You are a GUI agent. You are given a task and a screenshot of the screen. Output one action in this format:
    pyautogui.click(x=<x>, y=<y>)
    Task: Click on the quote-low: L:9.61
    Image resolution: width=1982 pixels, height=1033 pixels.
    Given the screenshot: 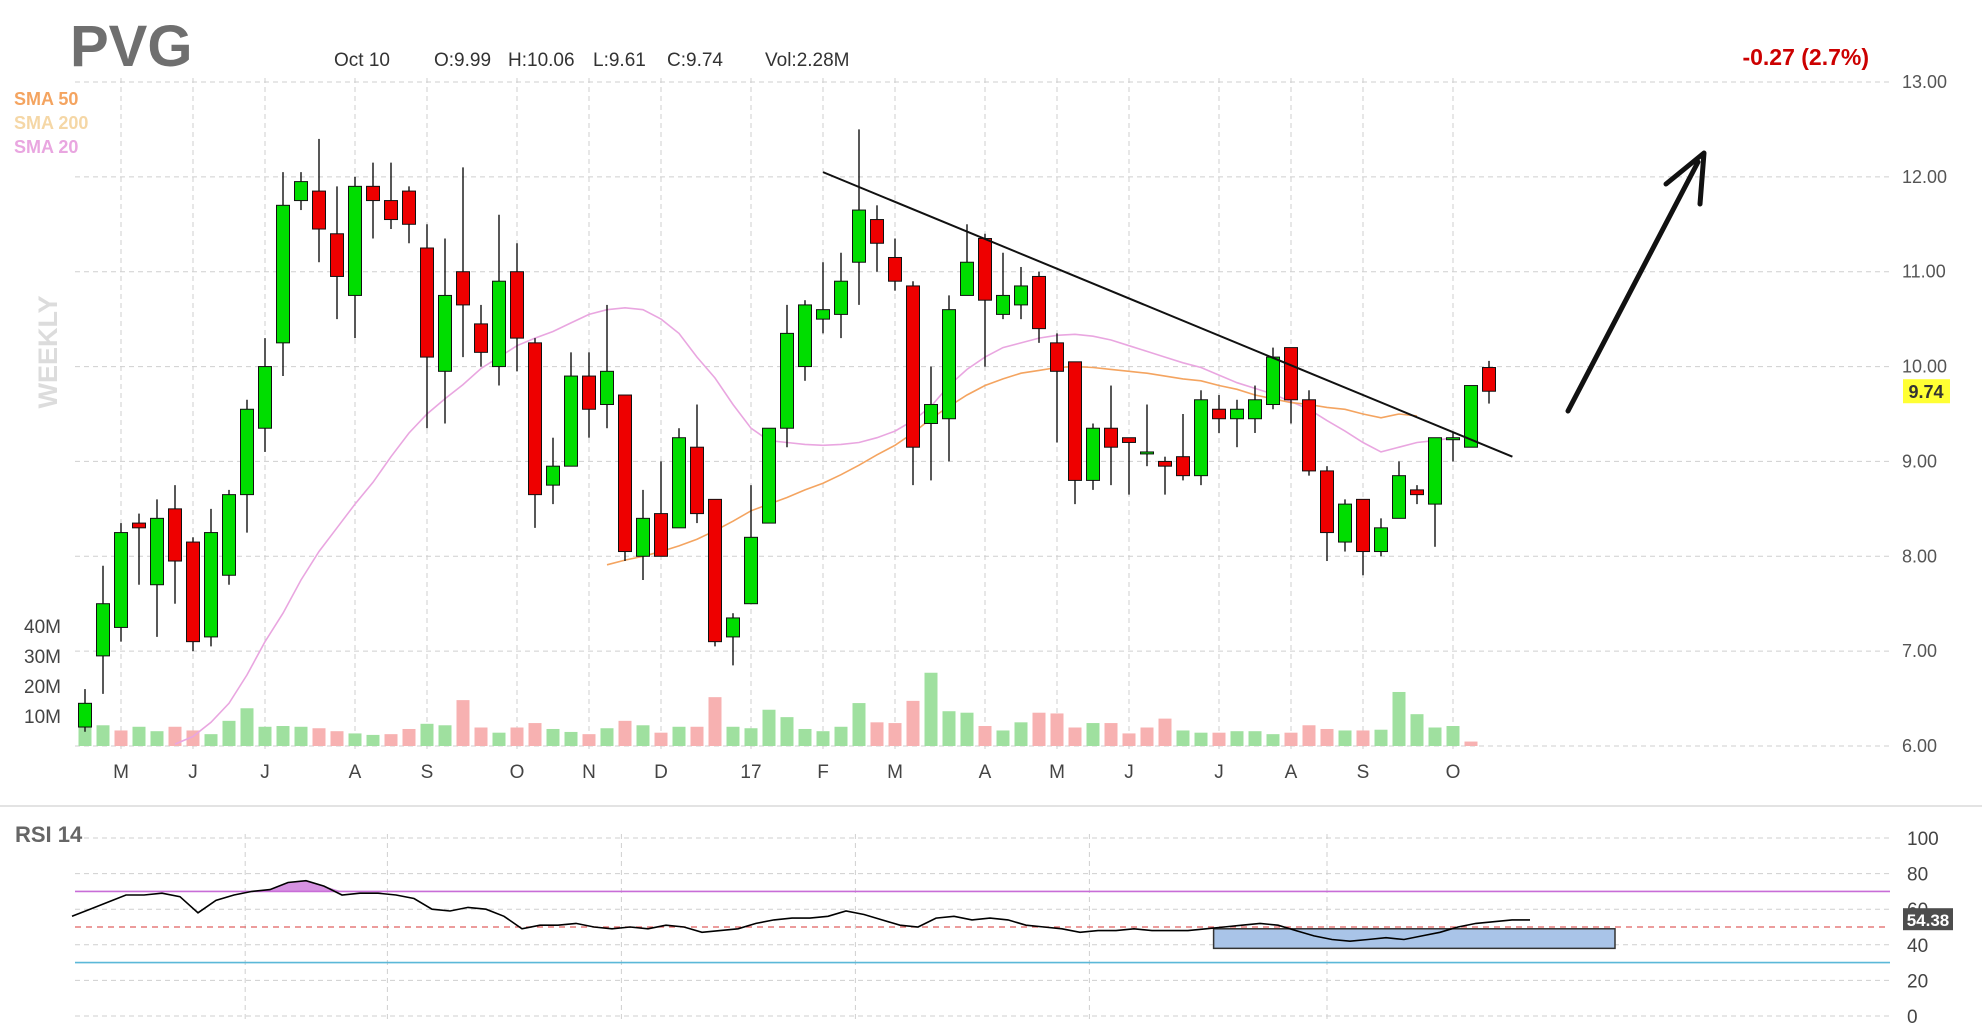 What is the action you would take?
    pyautogui.click(x=619, y=60)
    